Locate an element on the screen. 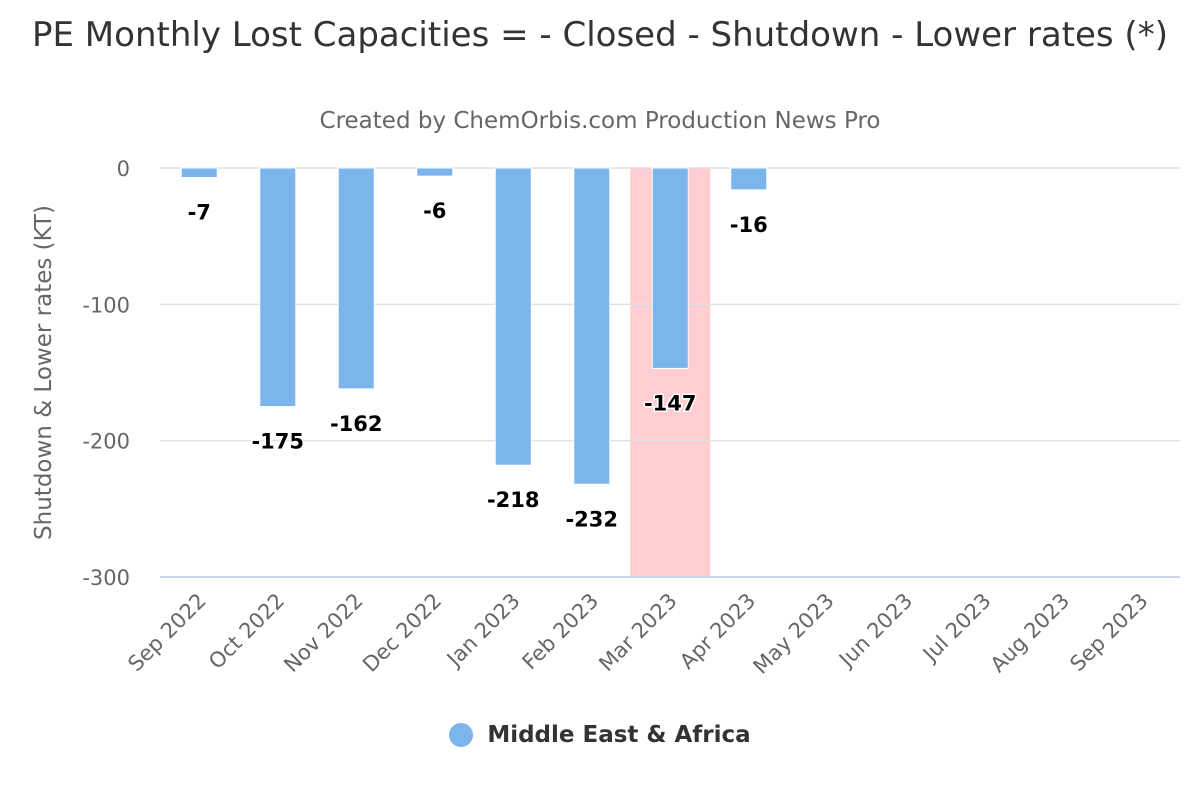 Image resolution: width=1200 pixels, height=800 pixels. x-tick-label: May 2023 is located at coordinates (794, 634).